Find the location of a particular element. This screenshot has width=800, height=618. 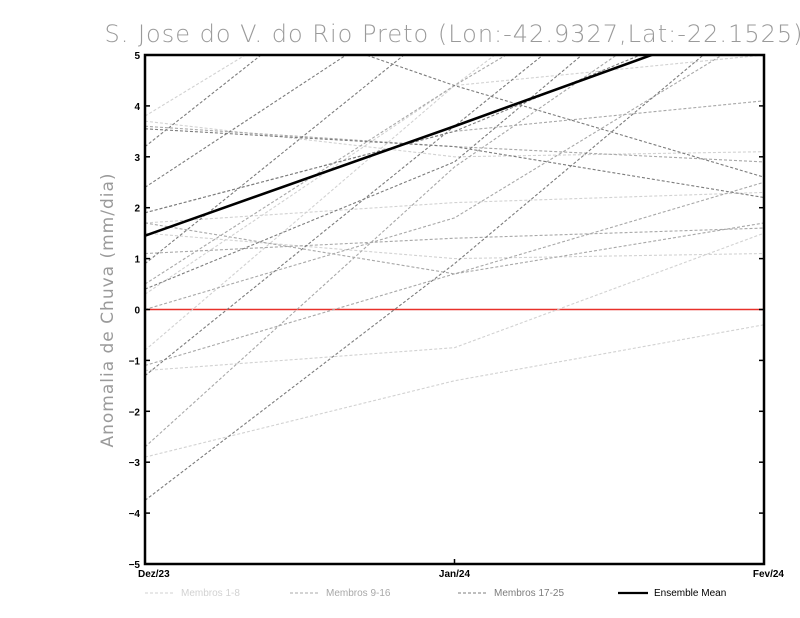

y-axis-label: Anomalia de Chuva (mm/dia) is located at coordinates (108, 309).